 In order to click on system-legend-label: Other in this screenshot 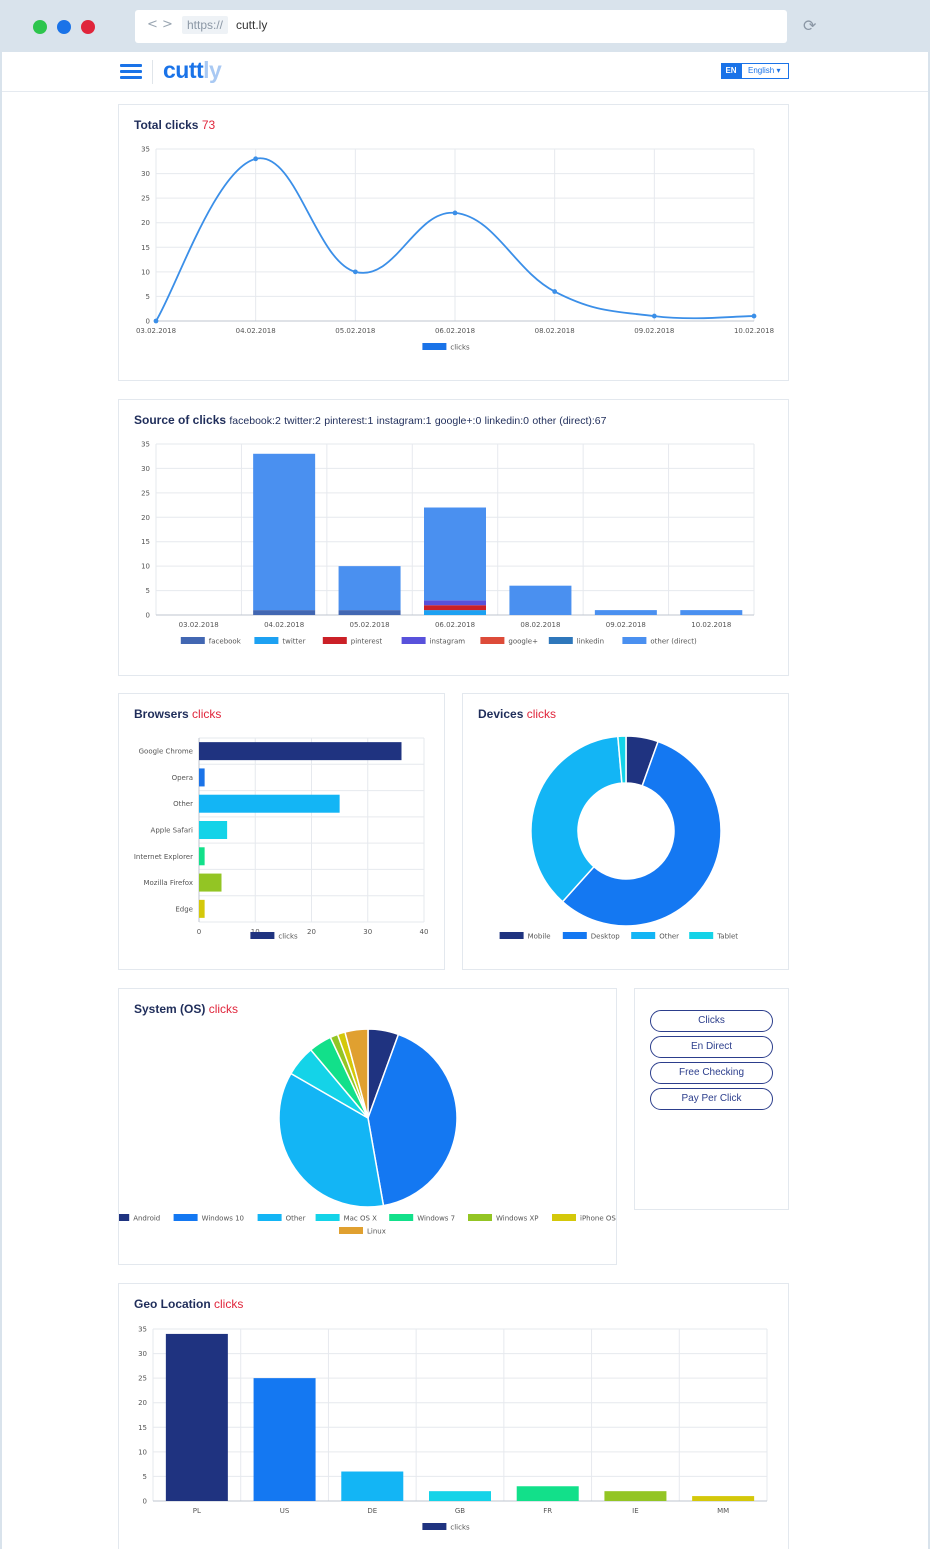, I will do `click(296, 1219)`.